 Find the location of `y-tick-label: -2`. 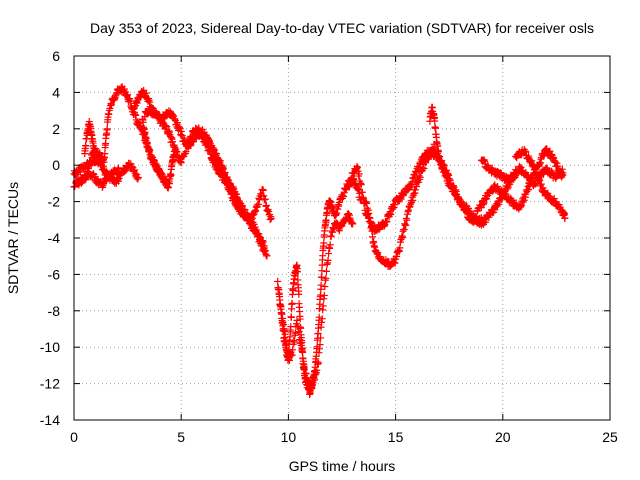

y-tick-label: -2 is located at coordinates (54, 202).